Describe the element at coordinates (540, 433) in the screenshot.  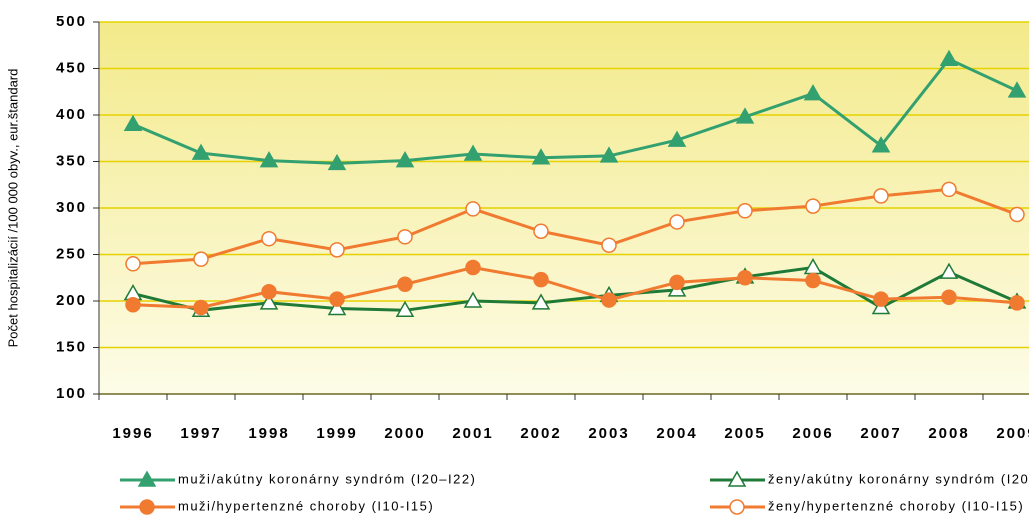
I see `x-tick-label: 2002` at that location.